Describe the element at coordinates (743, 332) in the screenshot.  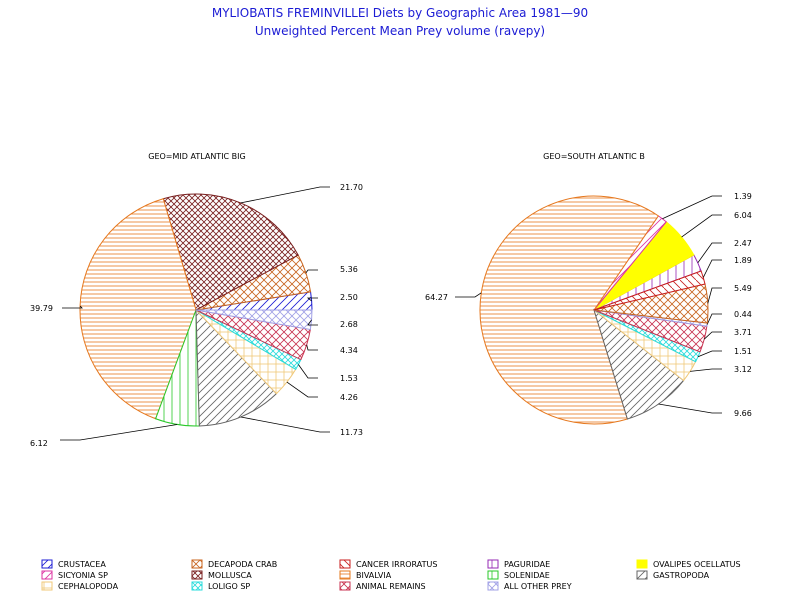
I see `slice-label-animal_remains: 3.71` at that location.